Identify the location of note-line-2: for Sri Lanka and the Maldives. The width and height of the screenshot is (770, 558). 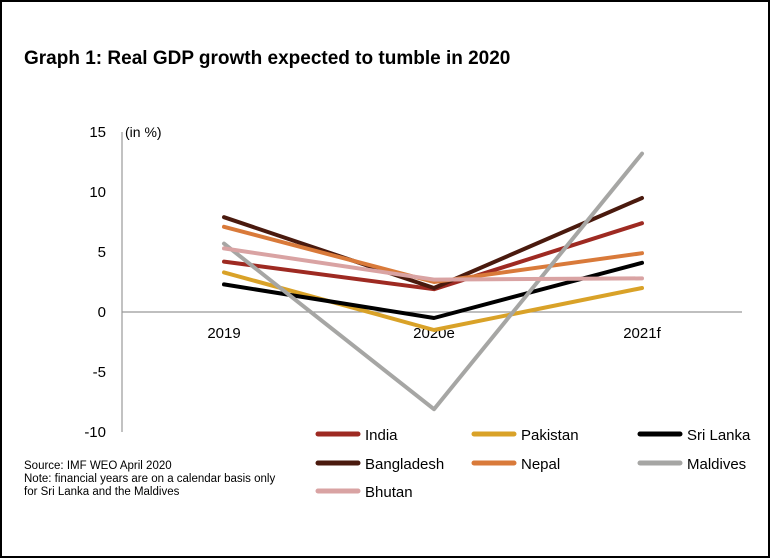
(102, 492).